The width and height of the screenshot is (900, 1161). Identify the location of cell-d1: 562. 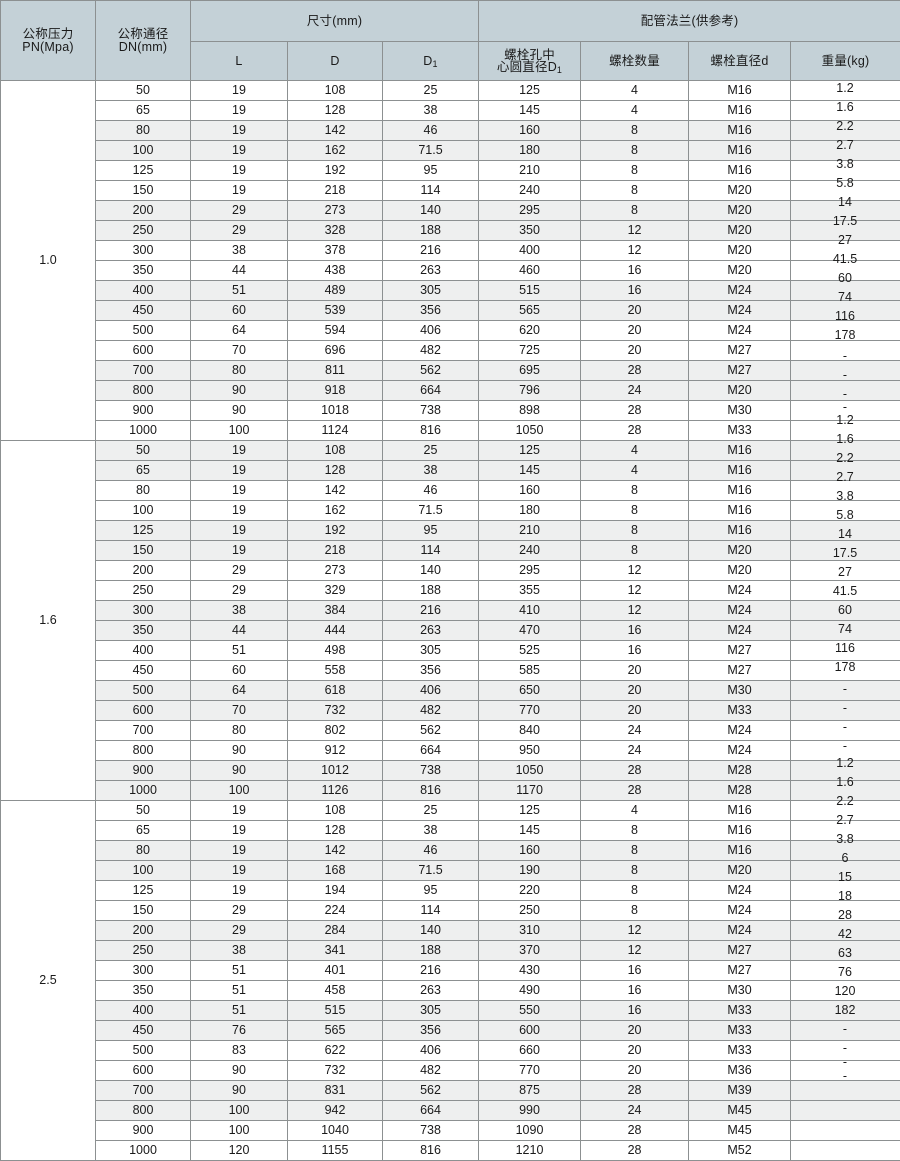
(431, 731).